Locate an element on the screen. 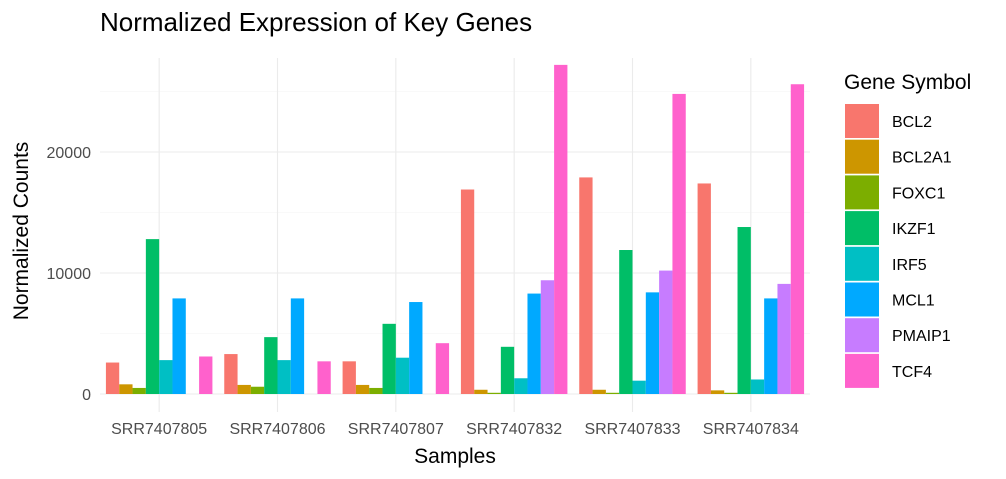  legend-label: PMAIP1 is located at coordinates (921, 336).